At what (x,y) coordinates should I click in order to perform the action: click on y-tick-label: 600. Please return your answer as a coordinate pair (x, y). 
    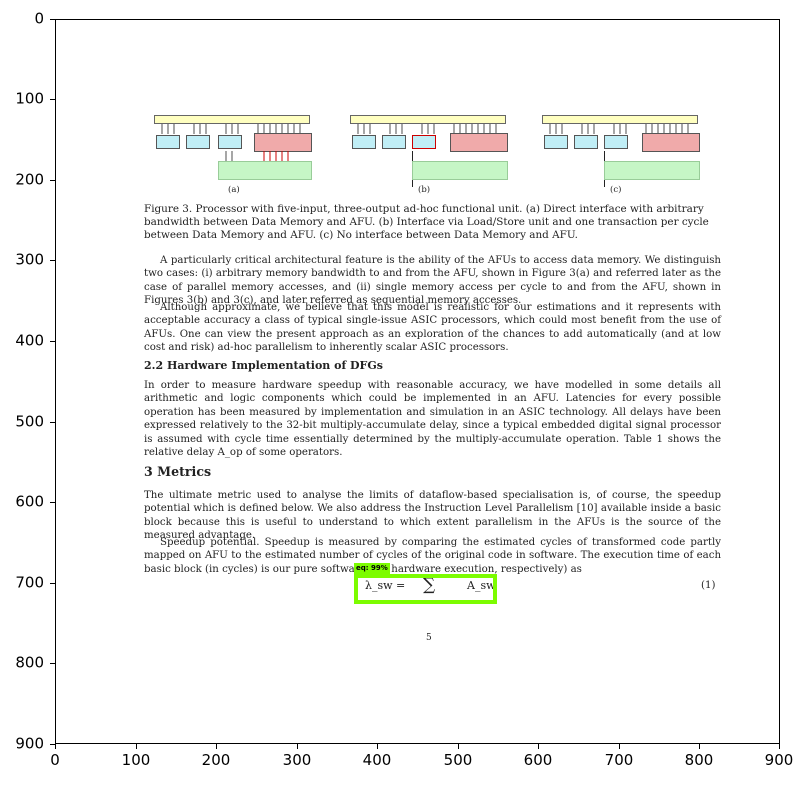
    Looking at the image, I should click on (29, 501).